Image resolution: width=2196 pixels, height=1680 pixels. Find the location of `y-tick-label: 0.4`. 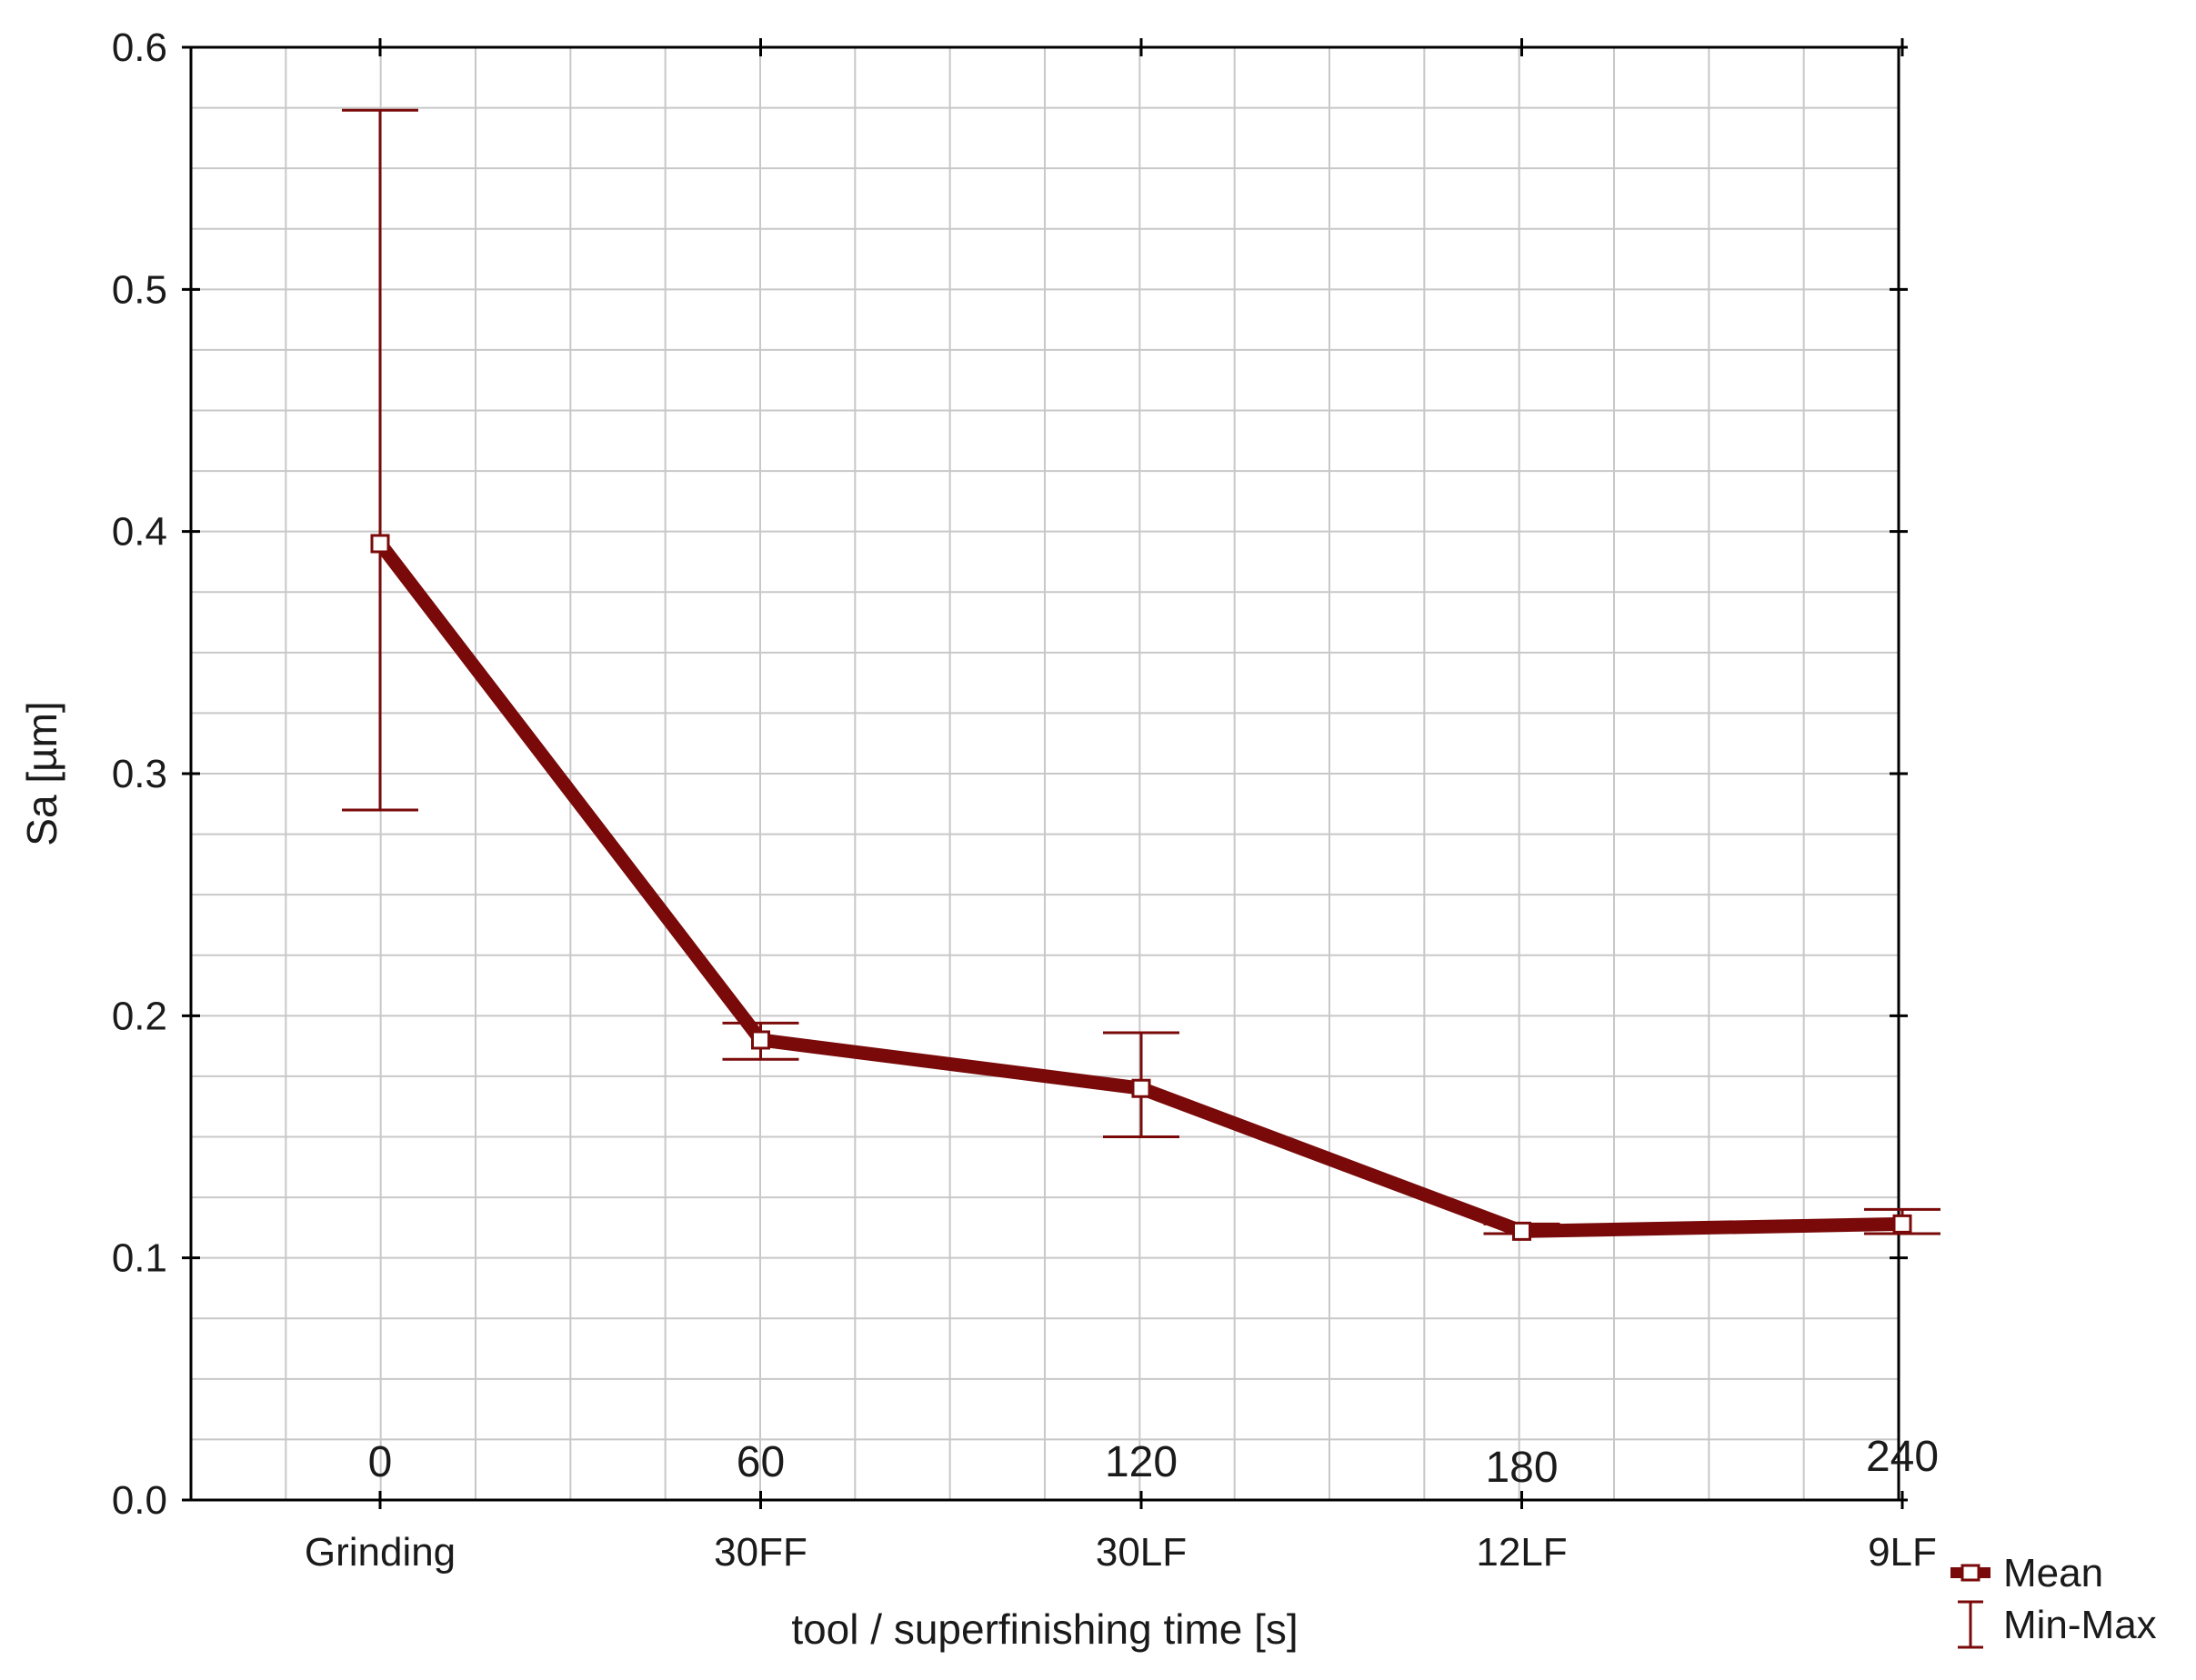

y-tick-label: 0.4 is located at coordinates (139, 532).